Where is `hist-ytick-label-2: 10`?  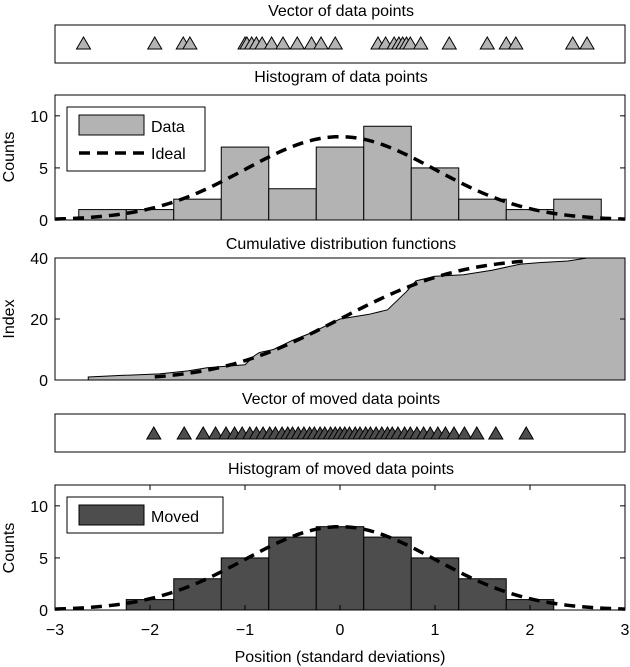 hist-ytick-label-2: 10 is located at coordinates (39, 117).